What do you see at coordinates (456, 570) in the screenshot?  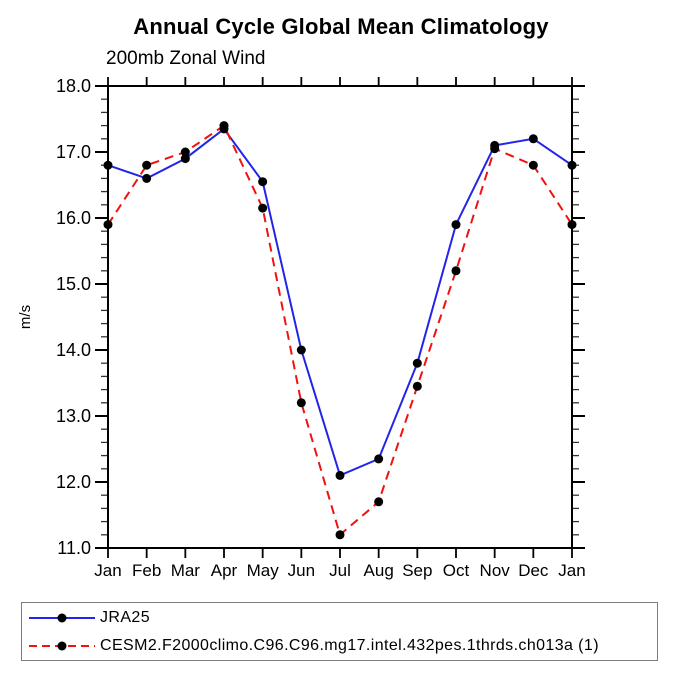 I see `x-axis-tick-label: Oct` at bounding box center [456, 570].